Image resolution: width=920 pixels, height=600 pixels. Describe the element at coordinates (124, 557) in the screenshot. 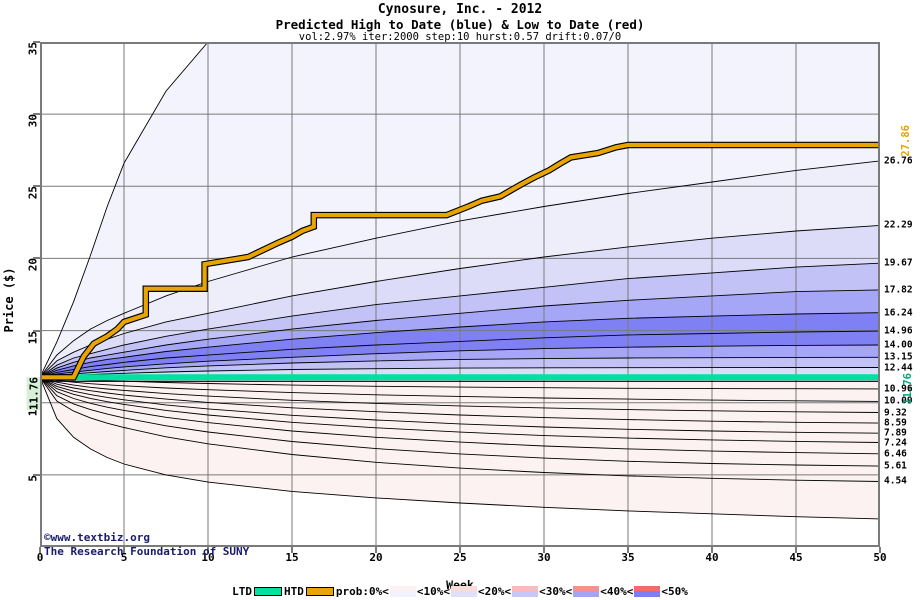

I see `x-tick-5: 5` at that location.